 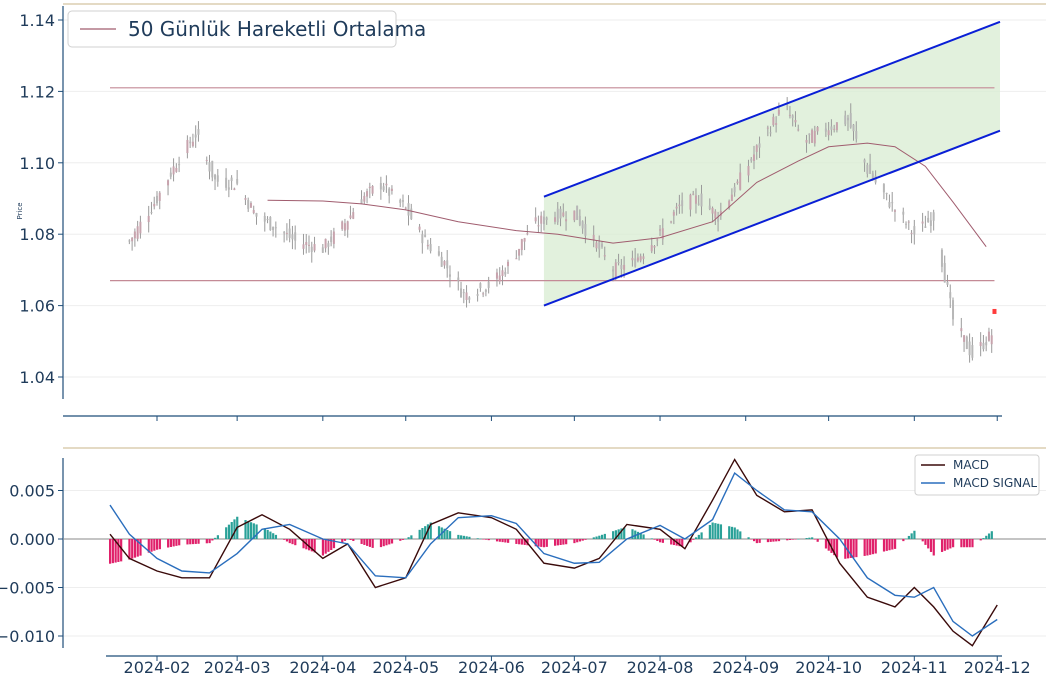 What do you see at coordinates (997, 667) in the screenshot?
I see `macd-x-tick-label: 2024-12` at bounding box center [997, 667].